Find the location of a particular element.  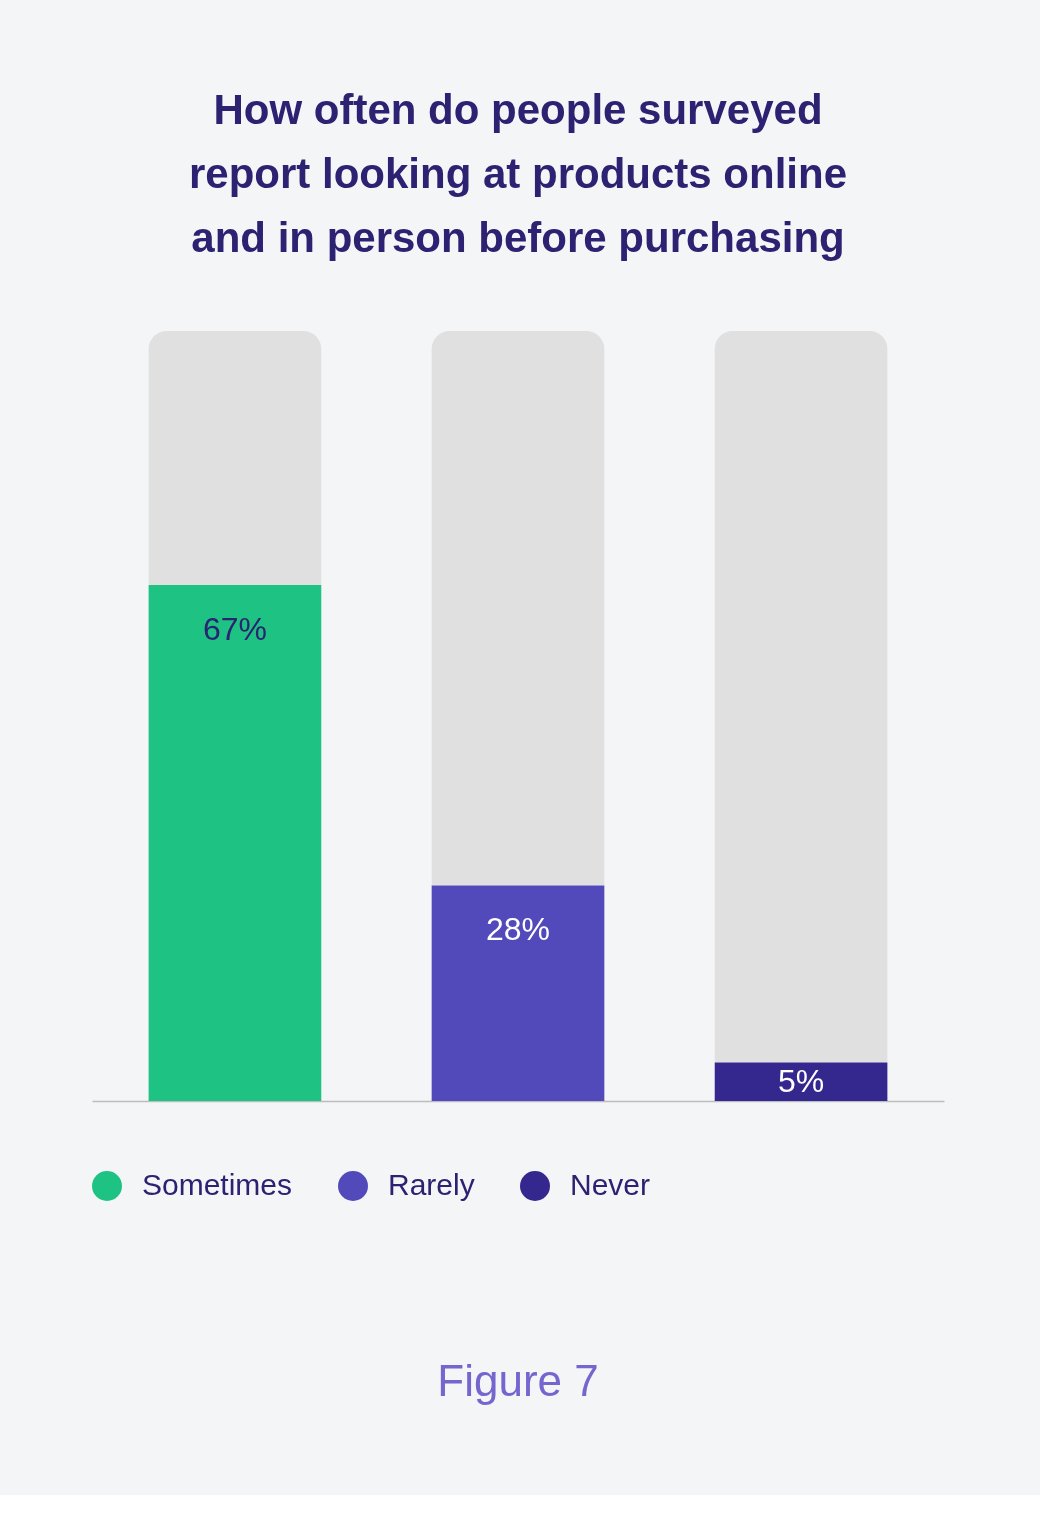

caption: Figure 7 is located at coordinates (518, 1380).